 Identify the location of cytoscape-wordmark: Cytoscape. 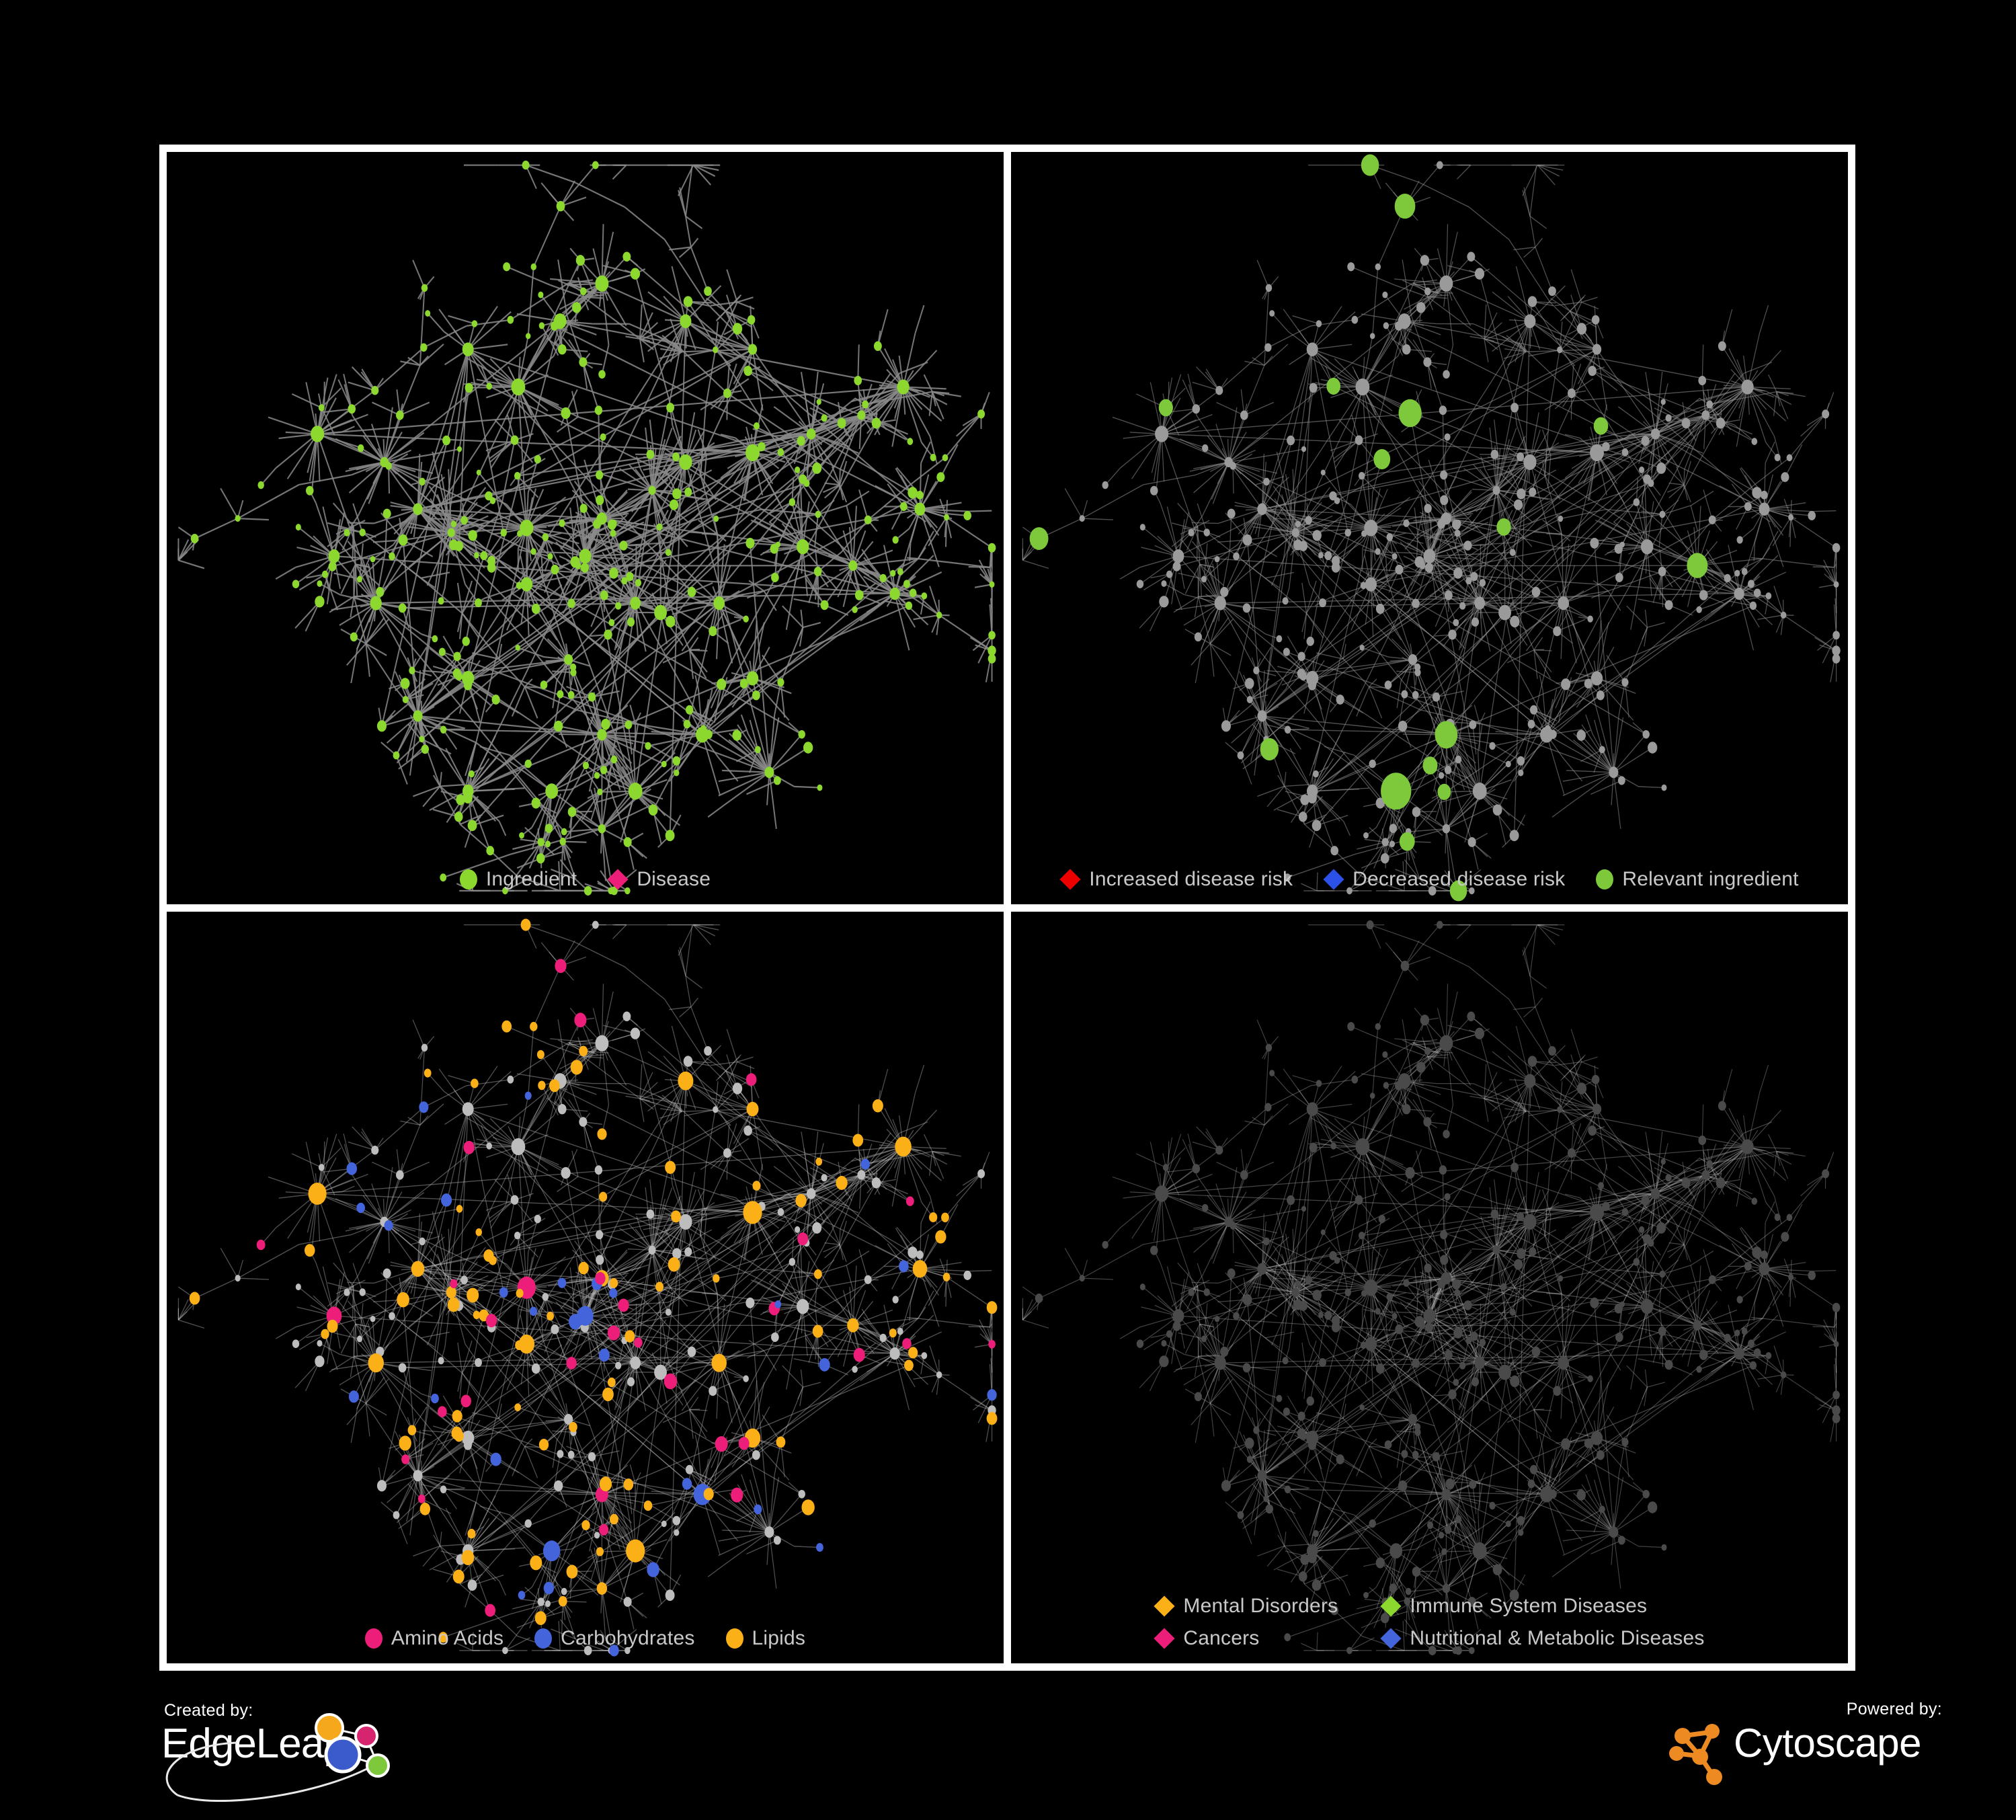
(1827, 1743).